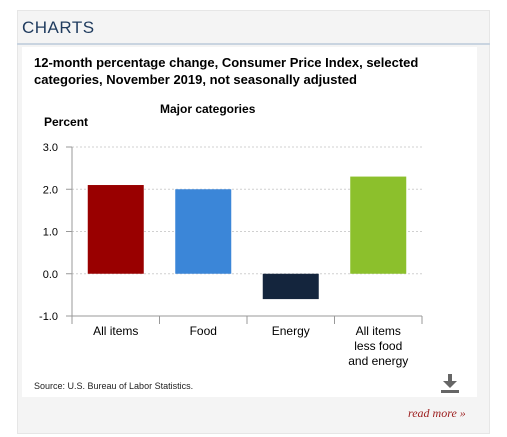 This screenshot has height=437, width=507. I want to click on source-note: Source: U.S. Bureau of Labor Statistics., so click(114, 386).